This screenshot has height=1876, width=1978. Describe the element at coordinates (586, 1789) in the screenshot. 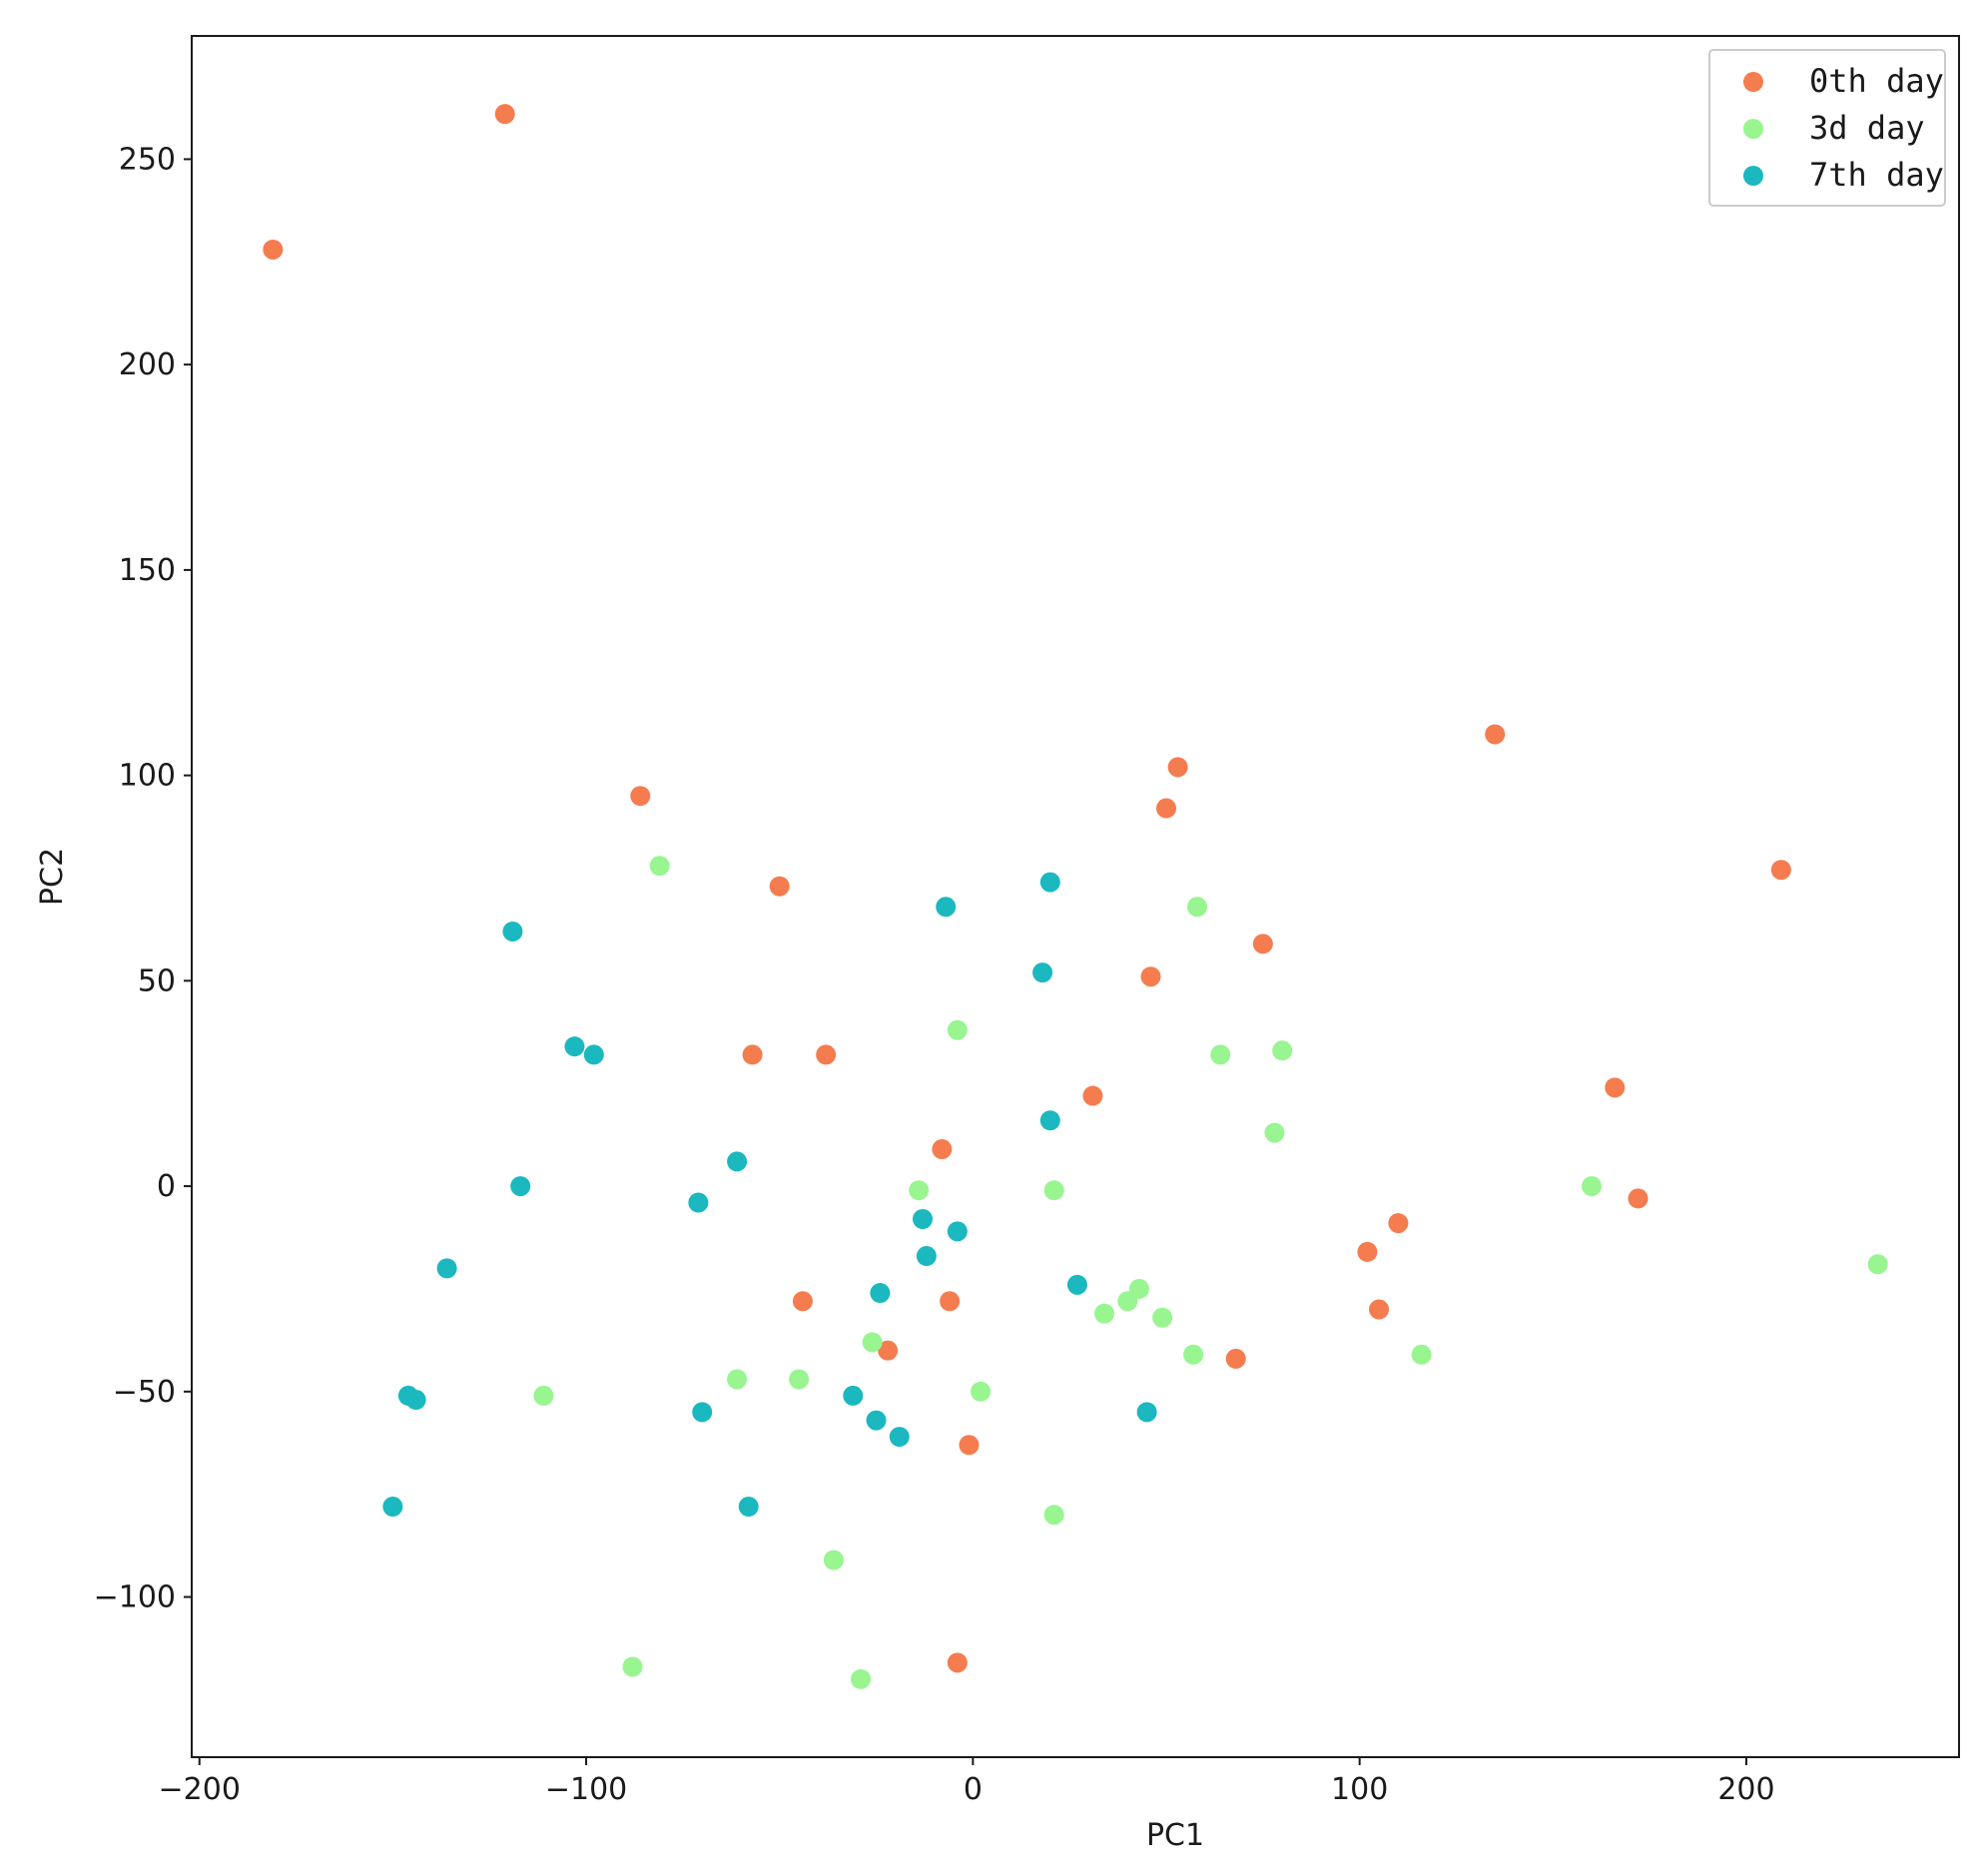

I see `x-tick-label: −100` at that location.